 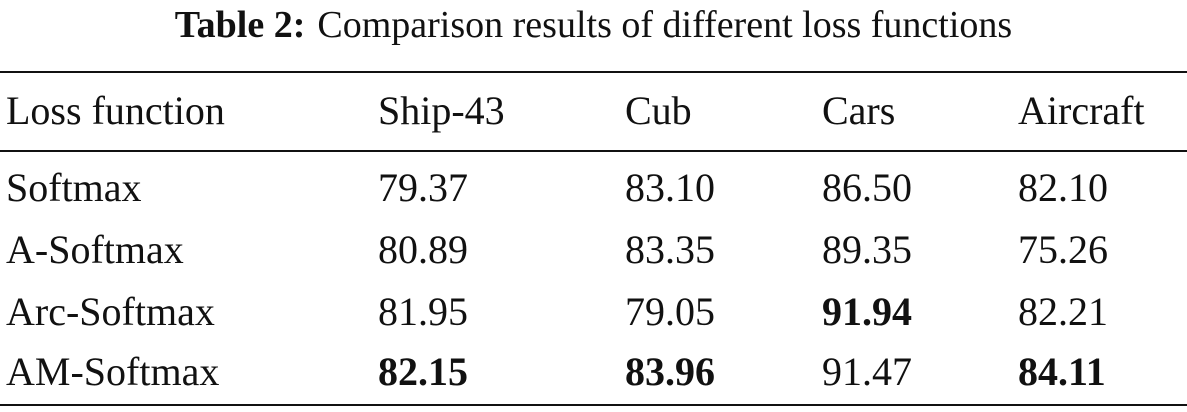 I want to click on table-cell: 84.11, so click(x=1062, y=371).